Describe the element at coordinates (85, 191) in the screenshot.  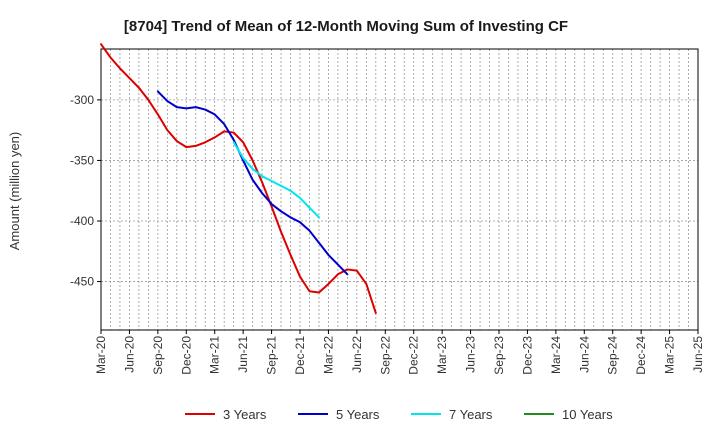
I see `y-axis: -300 -350 -400 -450` at that location.